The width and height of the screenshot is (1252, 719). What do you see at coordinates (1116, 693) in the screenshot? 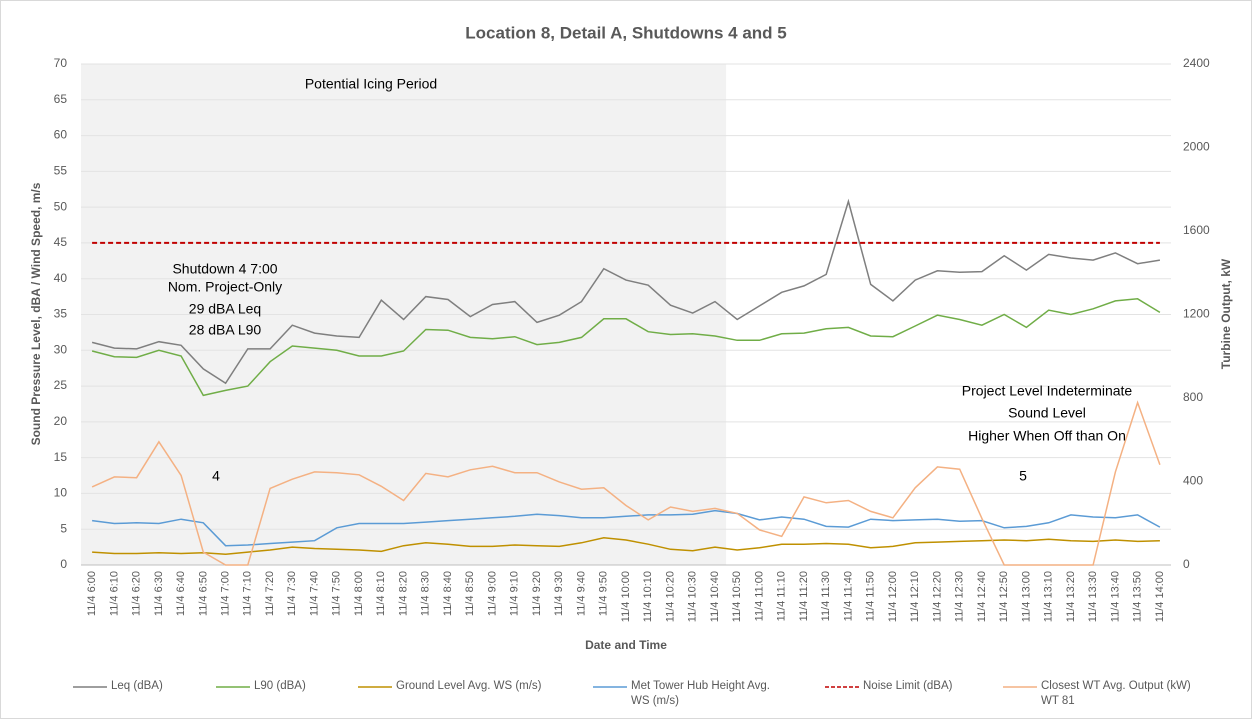
I see `legend-label: Closest WT Avg. Output (kW) WT 81` at bounding box center [1116, 693].